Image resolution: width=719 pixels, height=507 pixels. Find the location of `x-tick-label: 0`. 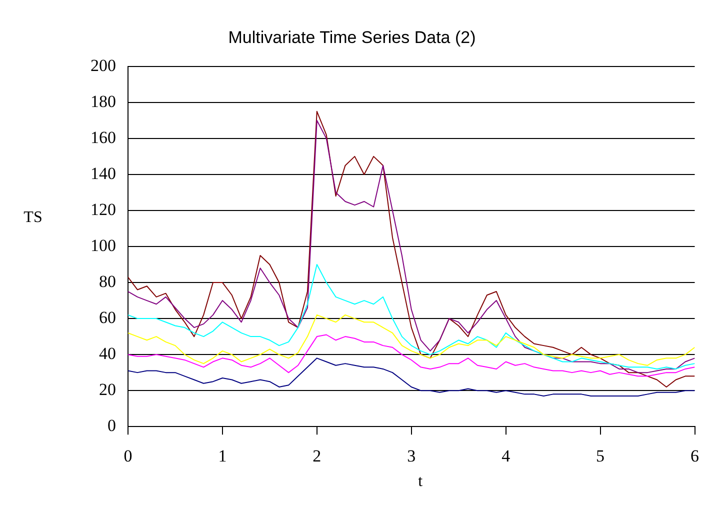

x-tick-label: 0 is located at coordinates (128, 456).